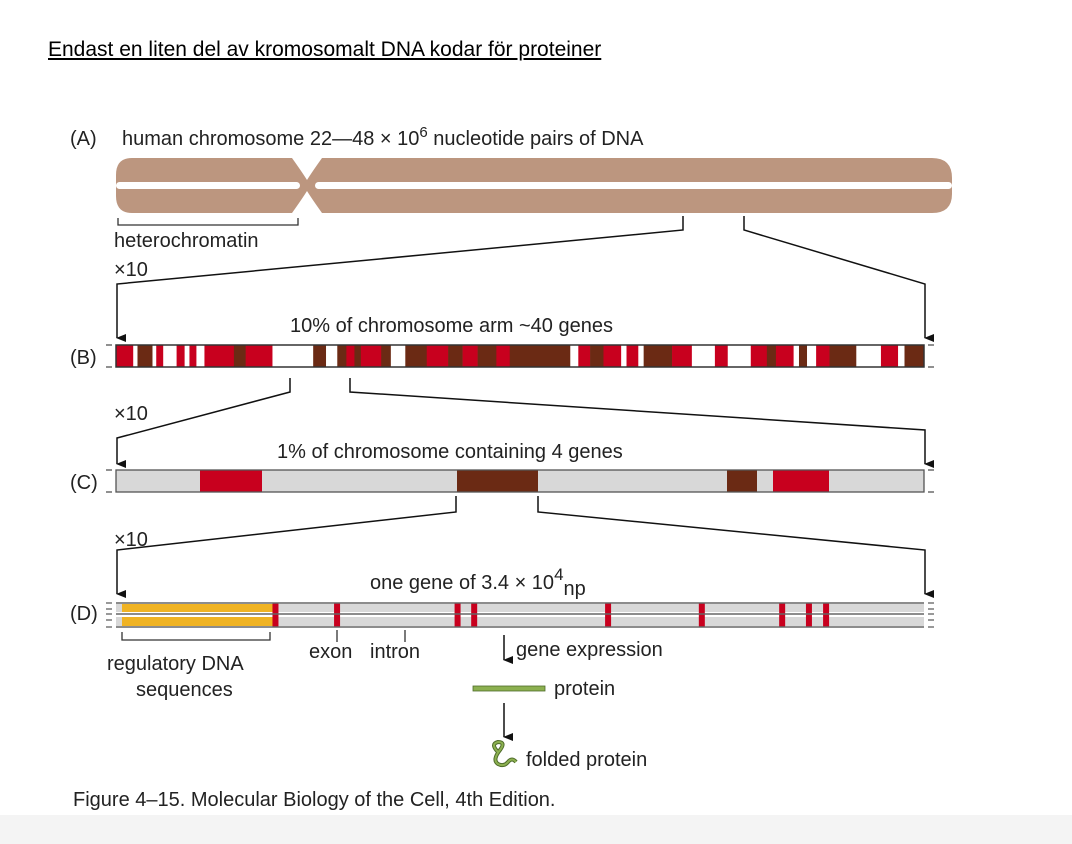 This screenshot has width=1072, height=844. What do you see at coordinates (450, 452) in the screenshot?
I see `panel-c-title: 1% of chromosome containing 4 genes` at bounding box center [450, 452].